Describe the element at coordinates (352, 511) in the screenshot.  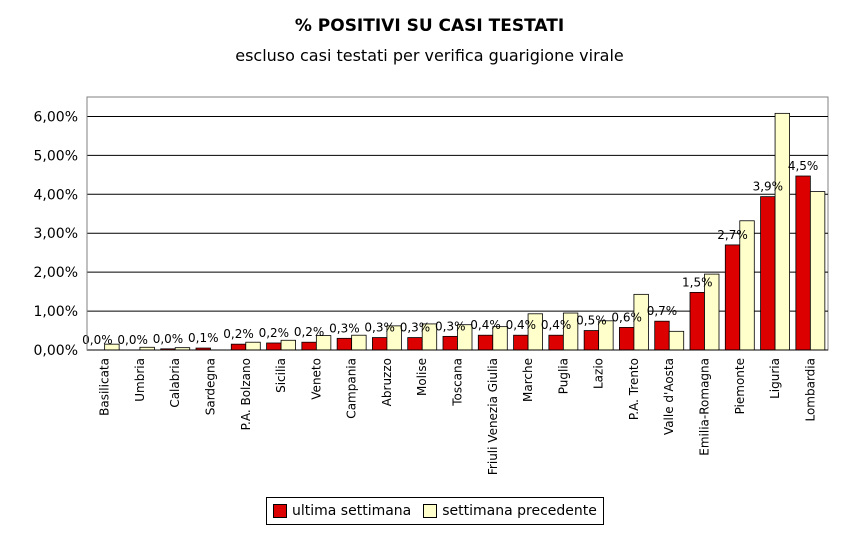
I see `legend-label-ultima: ultima settimana` at that location.